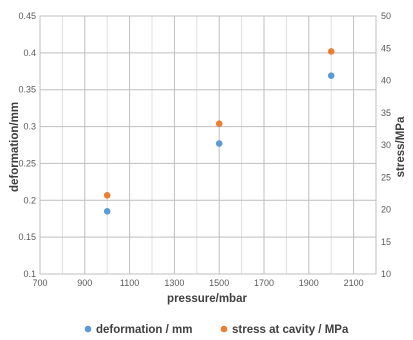 This screenshot has width=413, height=340. Describe the element at coordinates (27, 16) in the screenshot. I see `y-tick-label: 0.45` at that location.